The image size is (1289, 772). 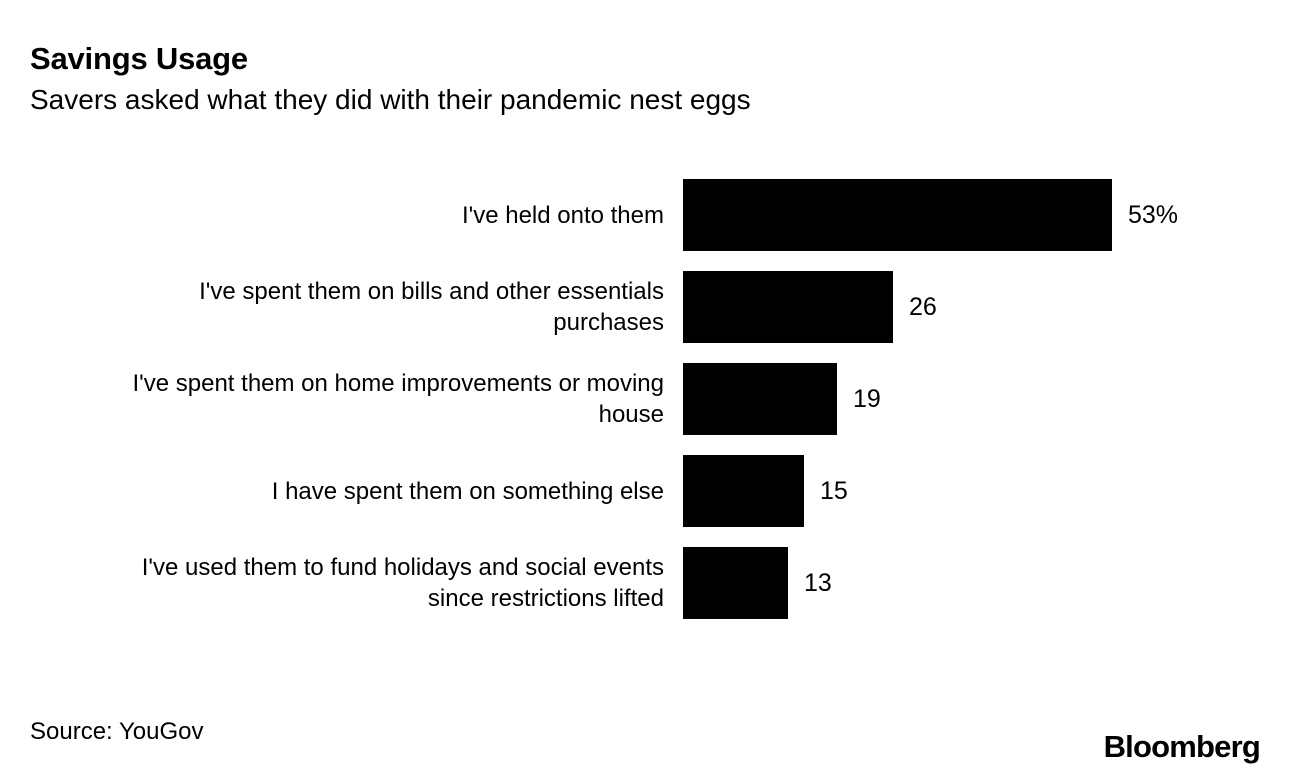 I want to click on bar-value-label: 13, so click(x=818, y=582).